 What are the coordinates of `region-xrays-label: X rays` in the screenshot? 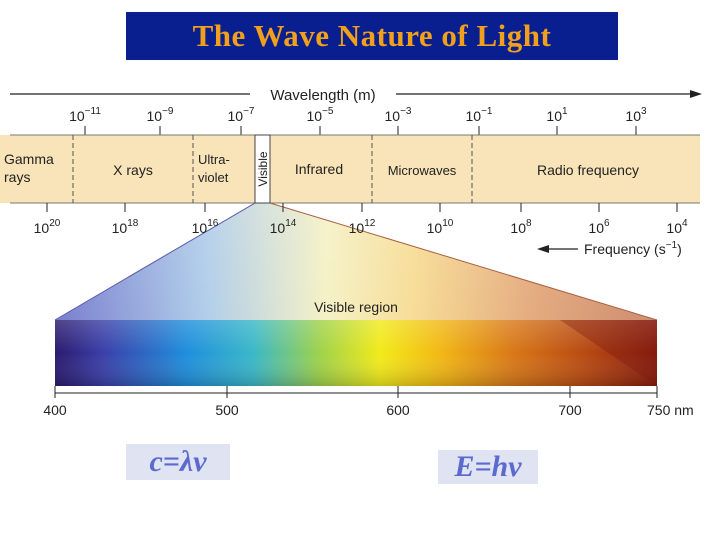 It's located at (133, 170).